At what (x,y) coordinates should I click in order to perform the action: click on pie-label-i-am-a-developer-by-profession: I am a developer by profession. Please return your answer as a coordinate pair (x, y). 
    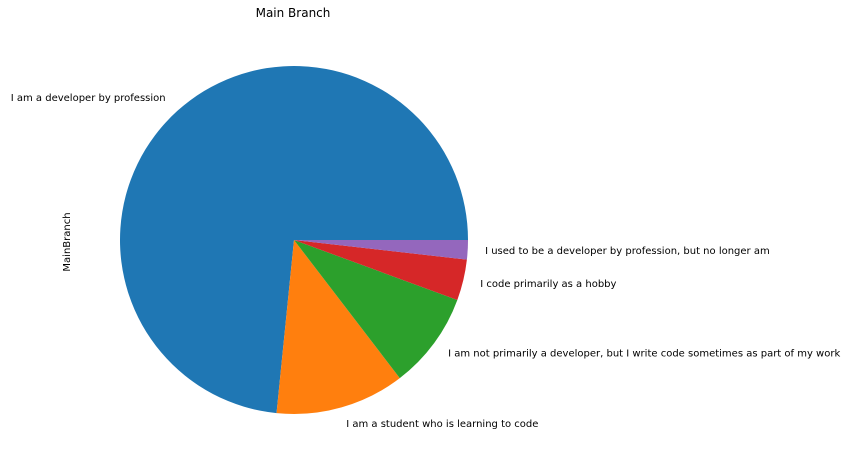
    Looking at the image, I should click on (88, 98).